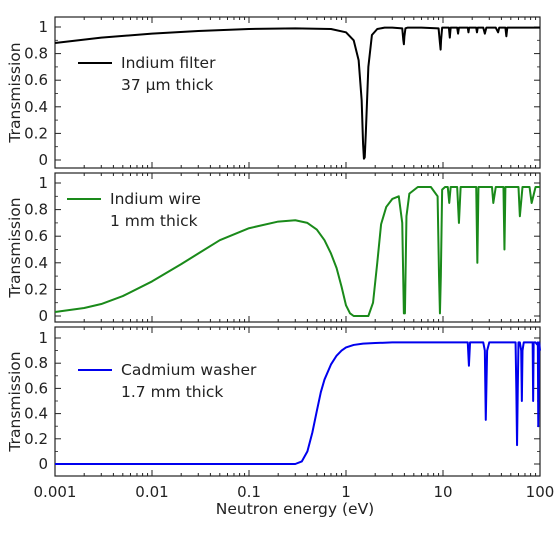  What do you see at coordinates (172, 392) in the screenshot?
I see `legend-sublabel: 1.7 mm thick` at bounding box center [172, 392].